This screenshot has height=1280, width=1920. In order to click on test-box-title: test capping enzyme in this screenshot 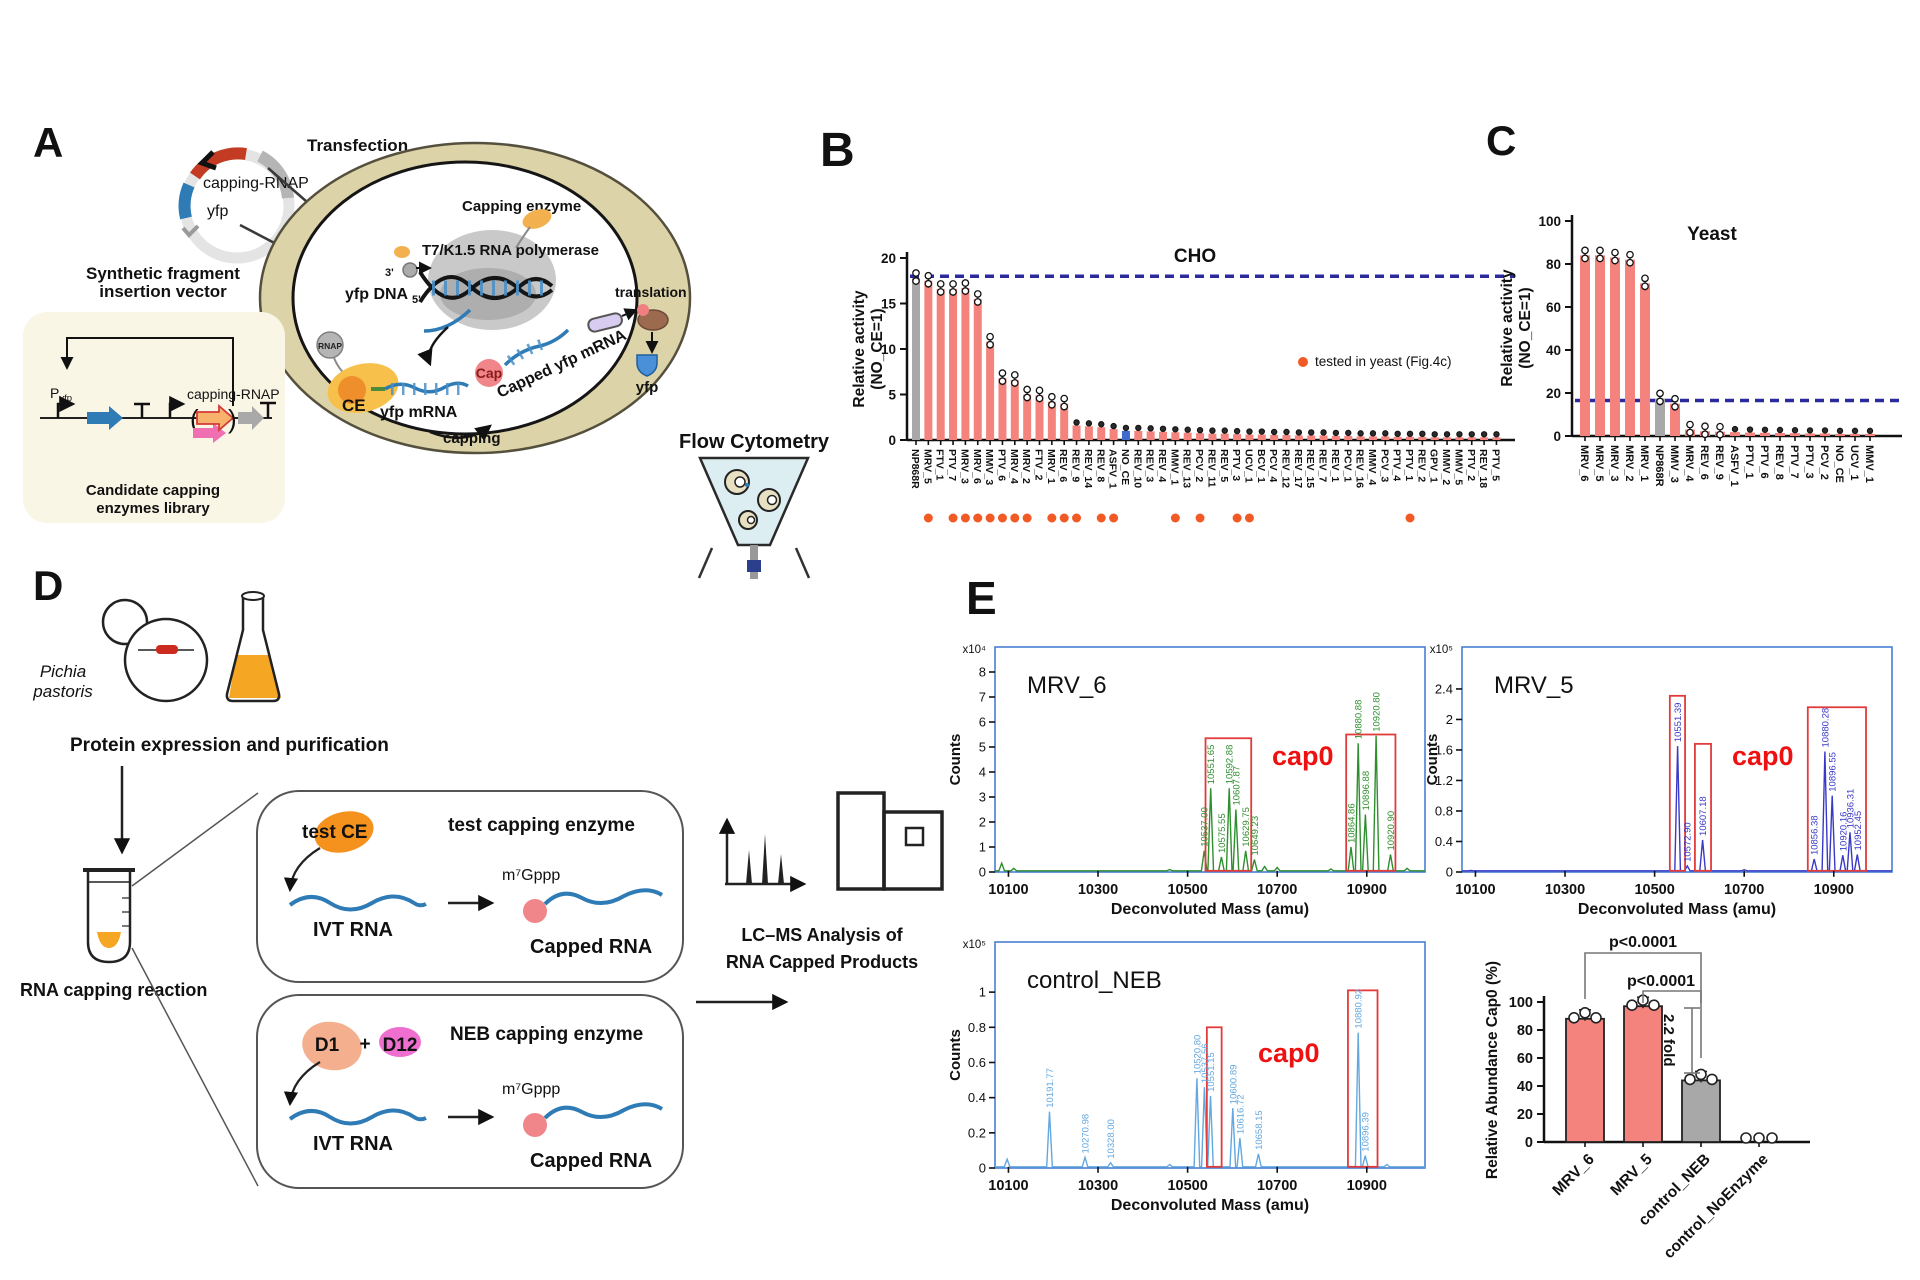, I will do `click(541, 825)`.